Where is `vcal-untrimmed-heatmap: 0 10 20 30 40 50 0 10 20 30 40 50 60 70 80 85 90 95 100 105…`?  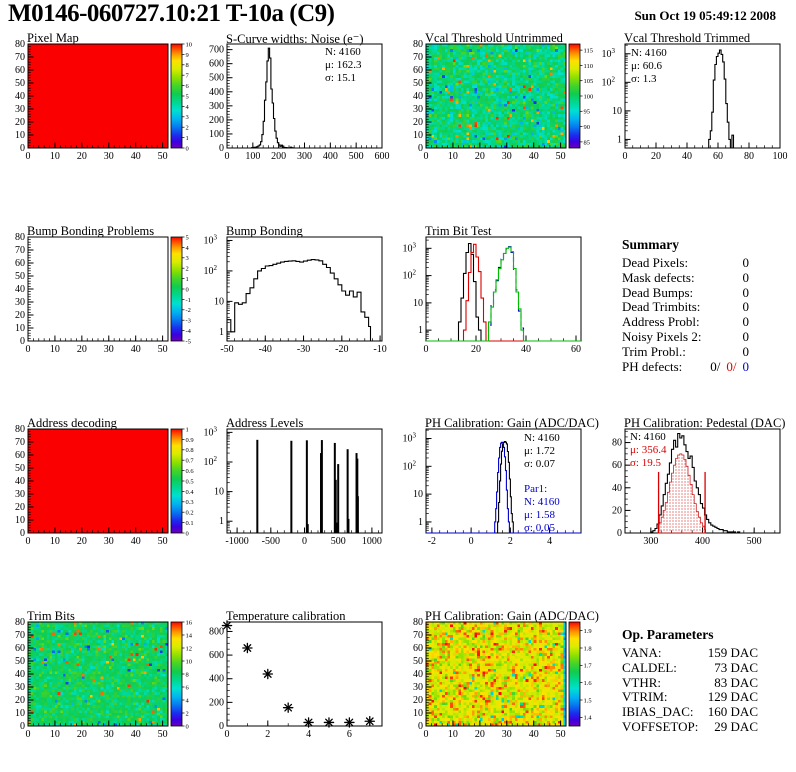 vcal-untrimmed-heatmap: 0 10 20 30 40 50 0 10 20 30 40 50 60 70 80 85 90 95 100 105… is located at coordinates (497, 109).